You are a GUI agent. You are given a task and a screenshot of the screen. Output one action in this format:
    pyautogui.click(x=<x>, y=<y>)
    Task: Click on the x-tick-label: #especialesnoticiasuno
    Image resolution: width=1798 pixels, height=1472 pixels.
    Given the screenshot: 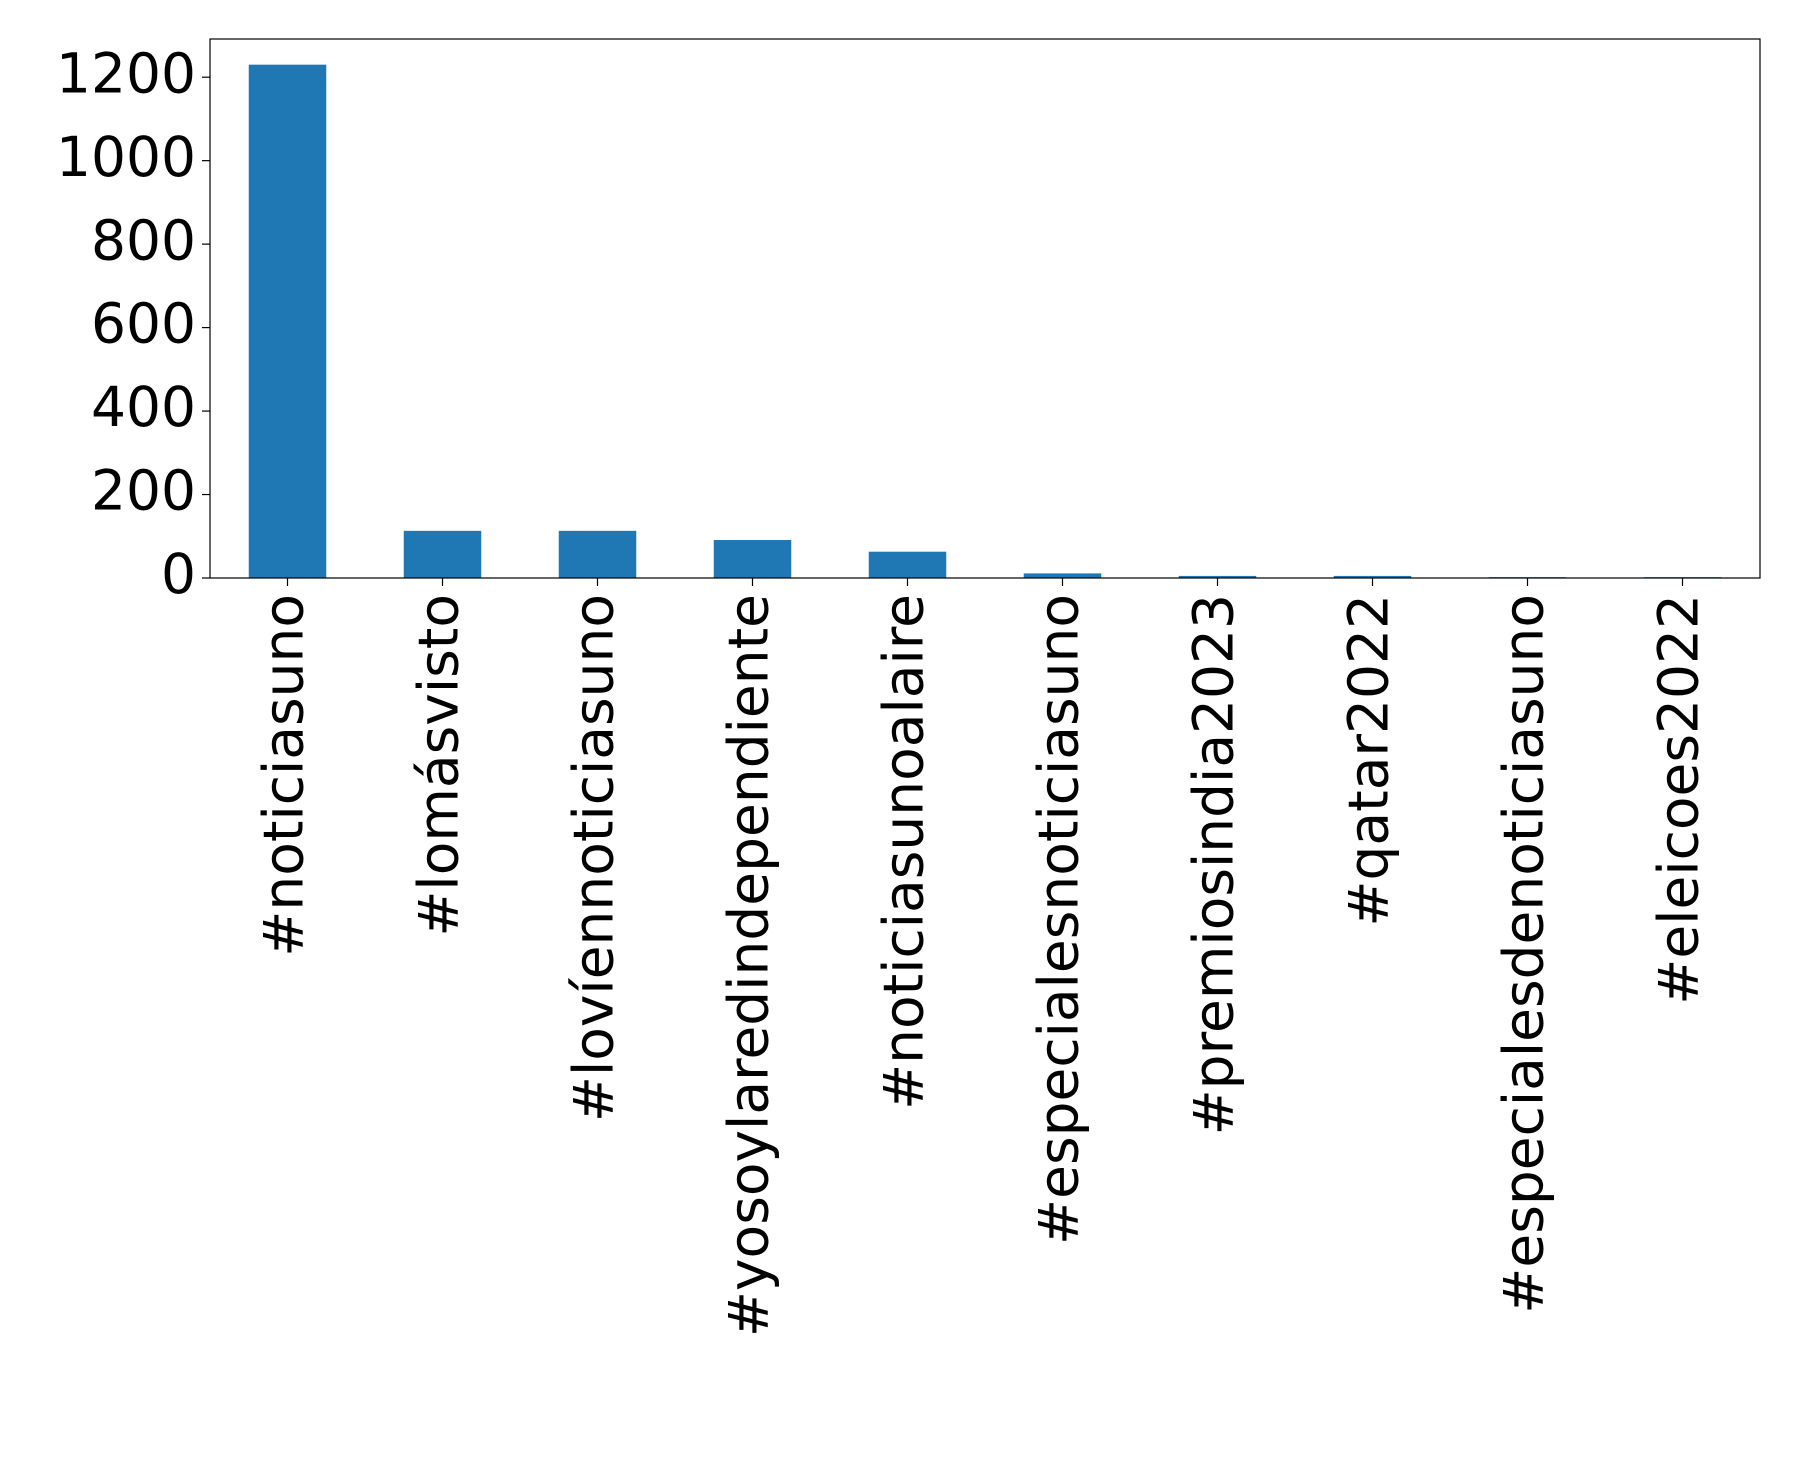 What is the action you would take?
    pyautogui.click(x=1059, y=919)
    